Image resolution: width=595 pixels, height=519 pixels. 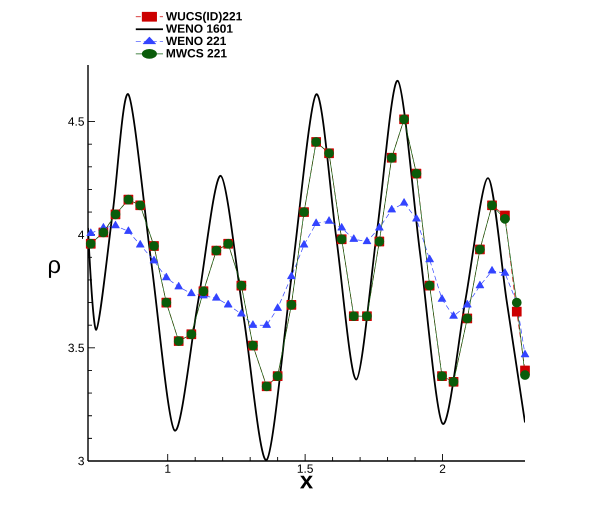 I want to click on x-tick-label: 2, so click(x=443, y=468).